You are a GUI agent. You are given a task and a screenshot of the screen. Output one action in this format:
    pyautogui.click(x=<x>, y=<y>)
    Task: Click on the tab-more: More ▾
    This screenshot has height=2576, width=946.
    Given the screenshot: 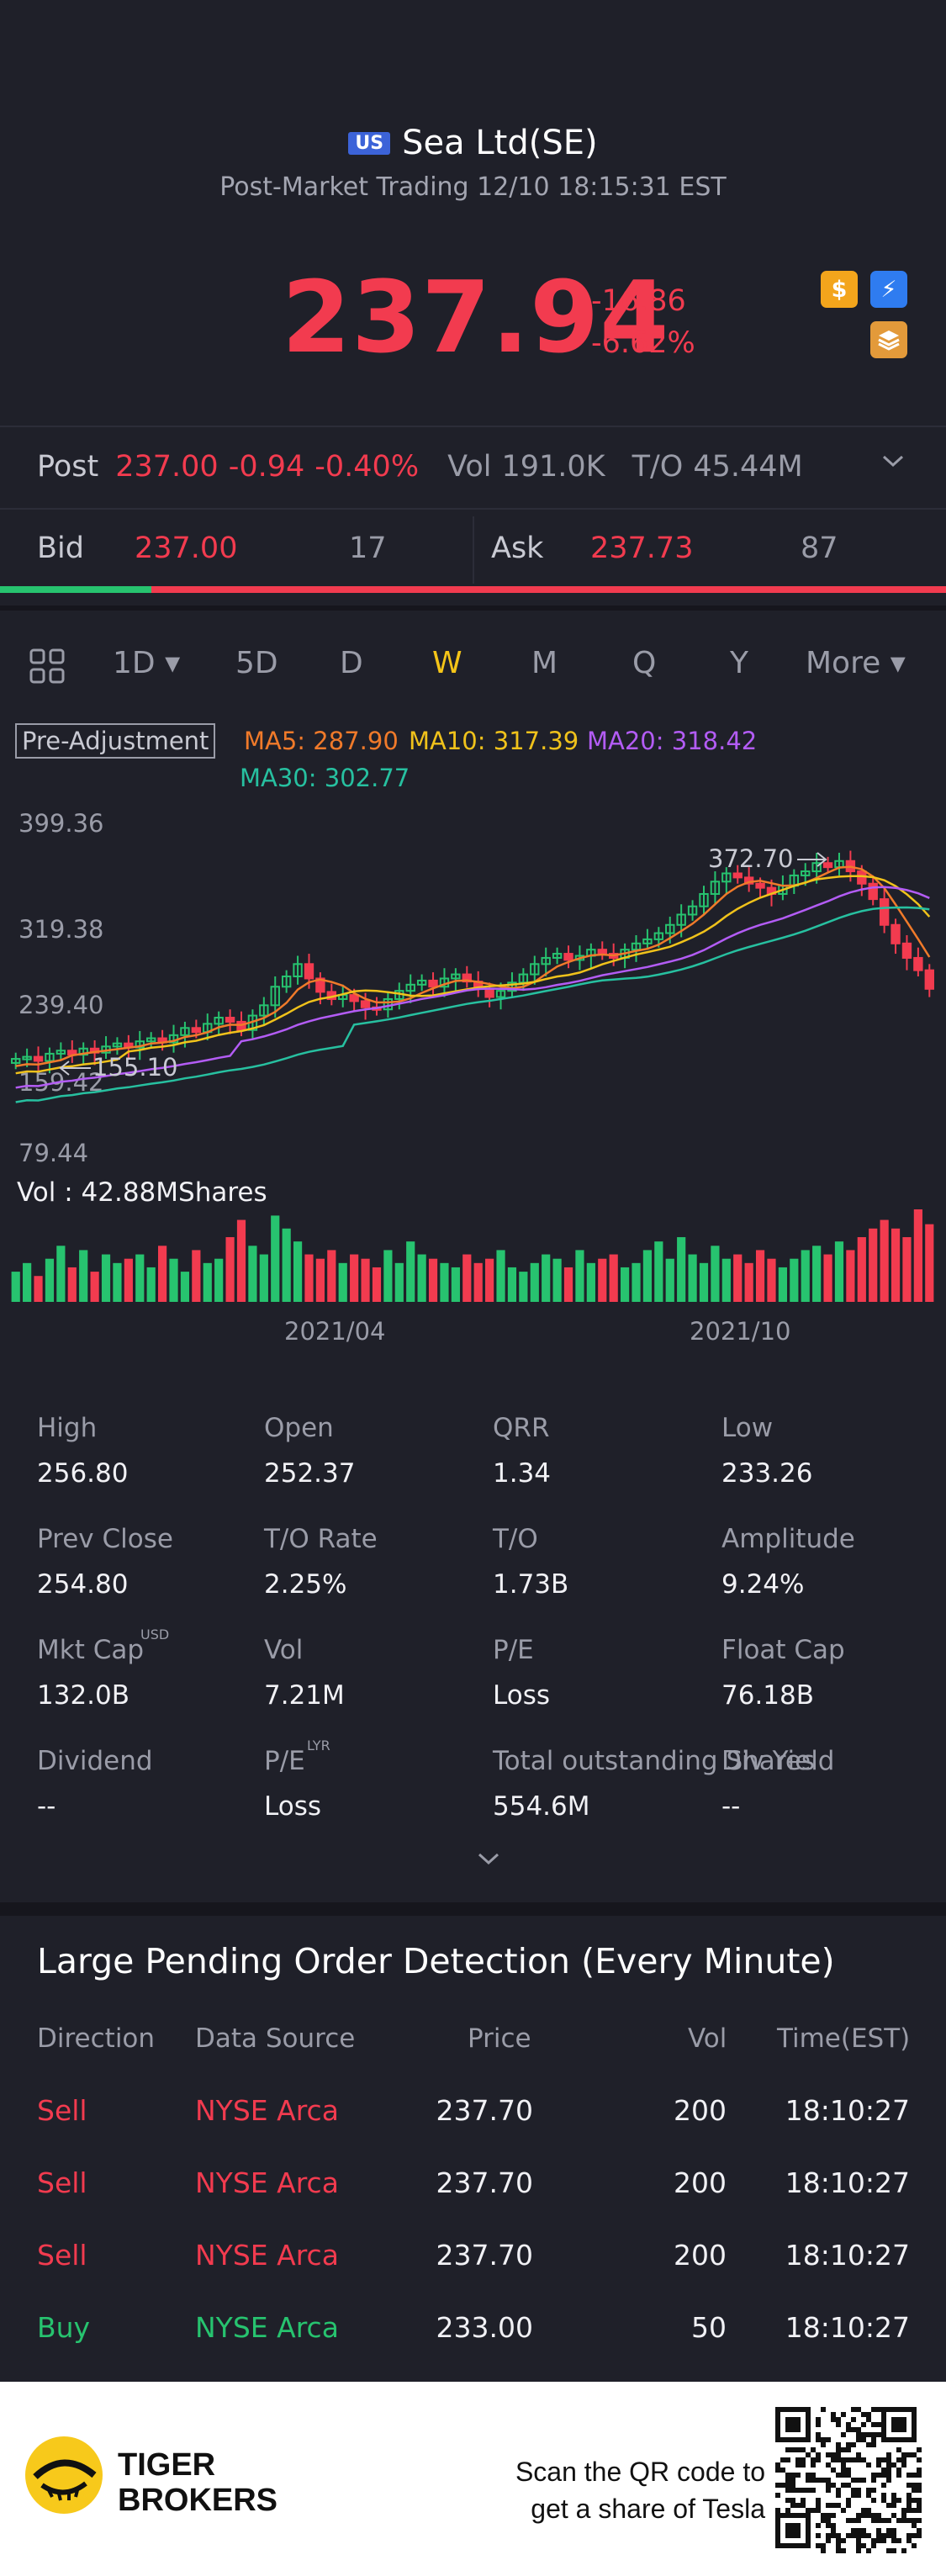 What is the action you would take?
    pyautogui.click(x=856, y=663)
    